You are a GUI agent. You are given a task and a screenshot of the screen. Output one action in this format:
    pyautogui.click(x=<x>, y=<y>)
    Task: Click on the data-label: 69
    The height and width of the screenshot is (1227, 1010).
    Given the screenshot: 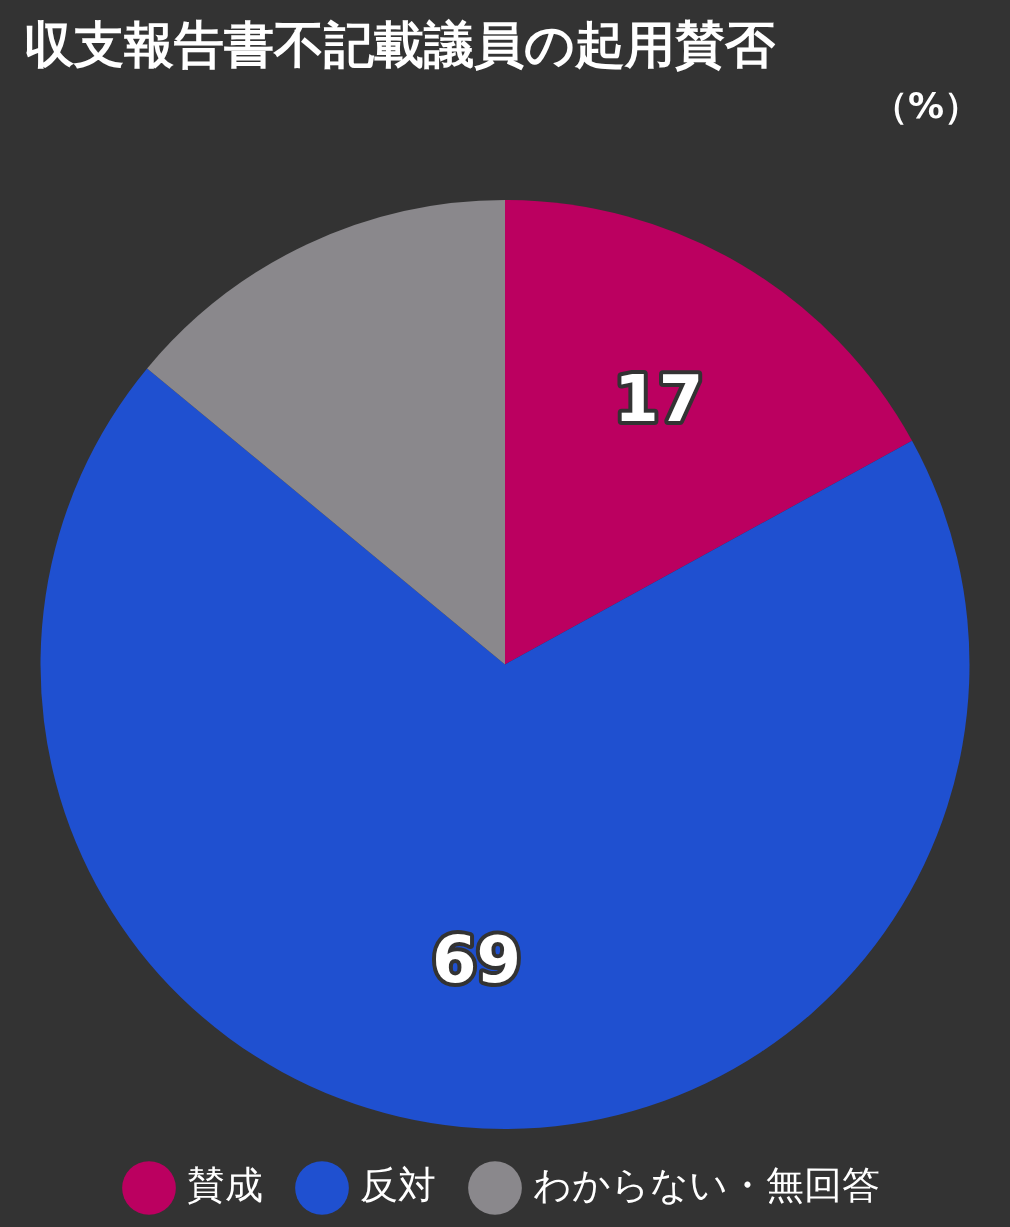 What is the action you would take?
    pyautogui.click(x=477, y=959)
    